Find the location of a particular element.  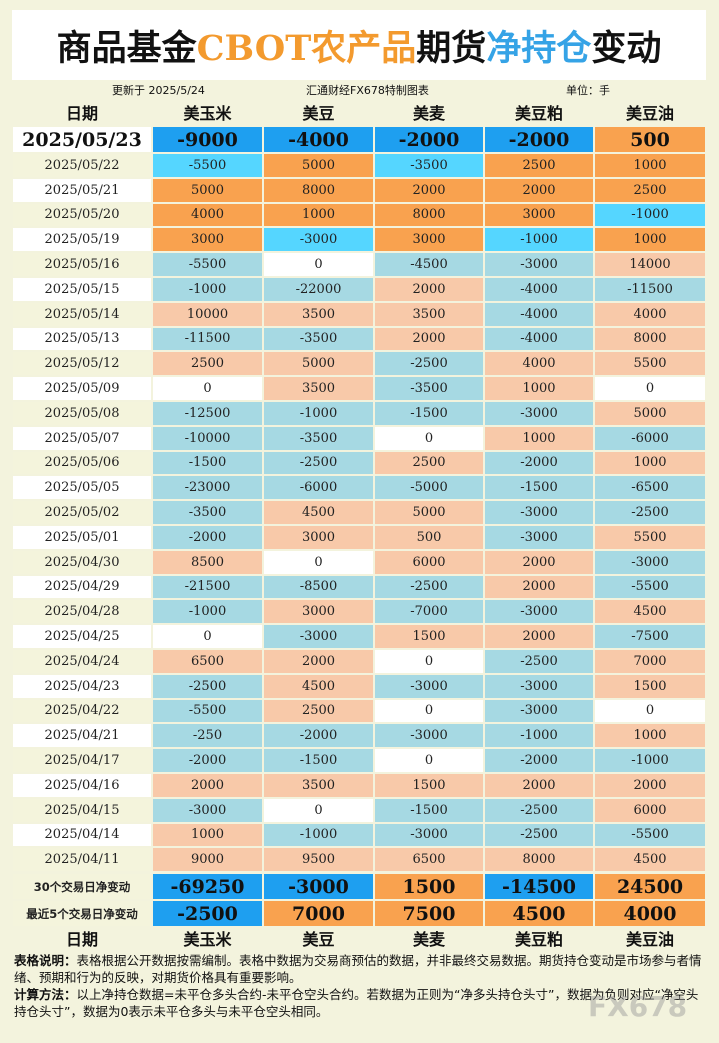

value-cell: 7500 is located at coordinates (429, 913).